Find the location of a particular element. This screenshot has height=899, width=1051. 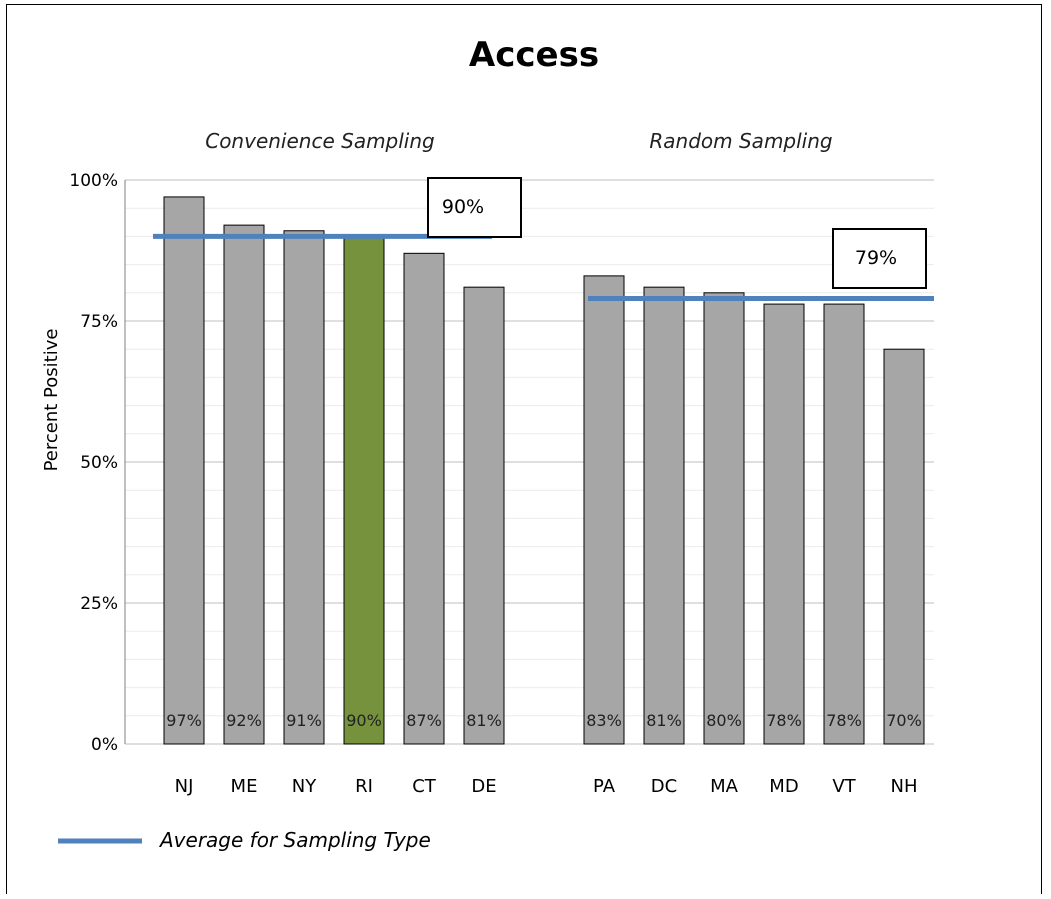

average-label-convenience: 90% is located at coordinates (463, 207).